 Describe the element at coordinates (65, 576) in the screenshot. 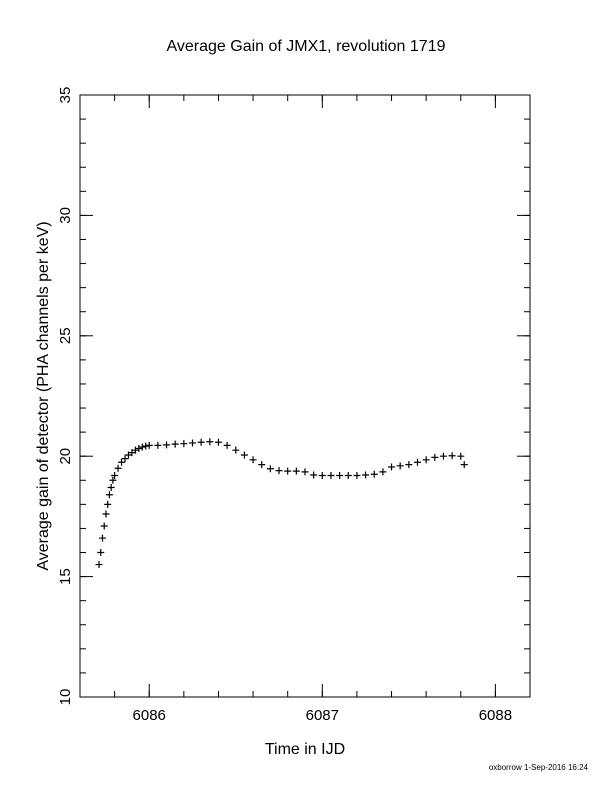

I see `y-tick-label: 15` at that location.